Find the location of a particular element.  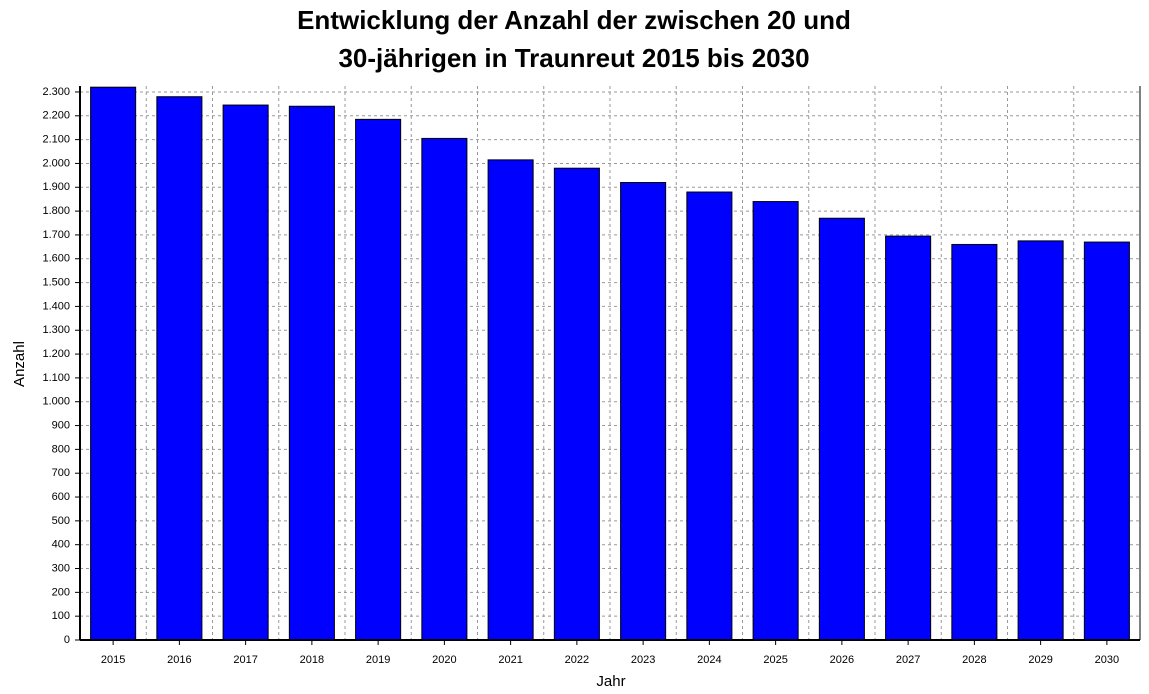

y-tick-label: 1.200 is located at coordinates (56, 354).